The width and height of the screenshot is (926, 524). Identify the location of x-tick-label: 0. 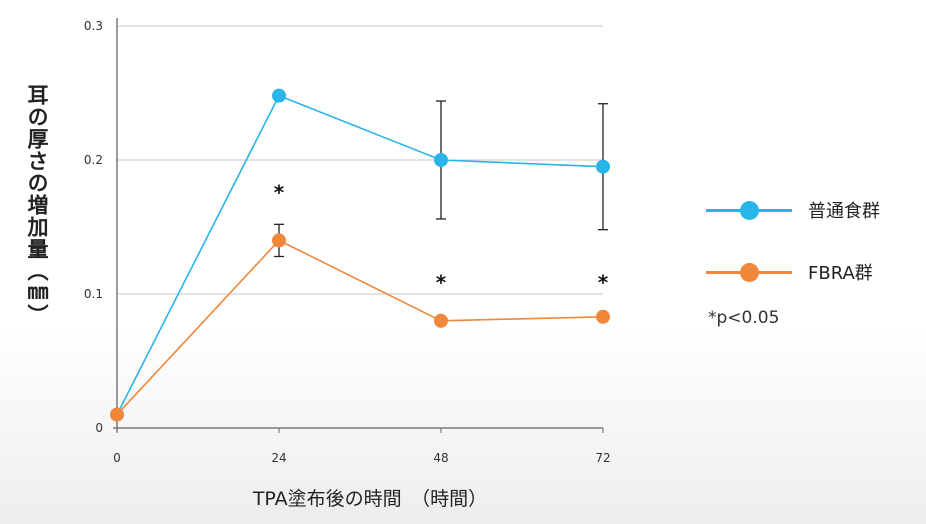
(117, 458).